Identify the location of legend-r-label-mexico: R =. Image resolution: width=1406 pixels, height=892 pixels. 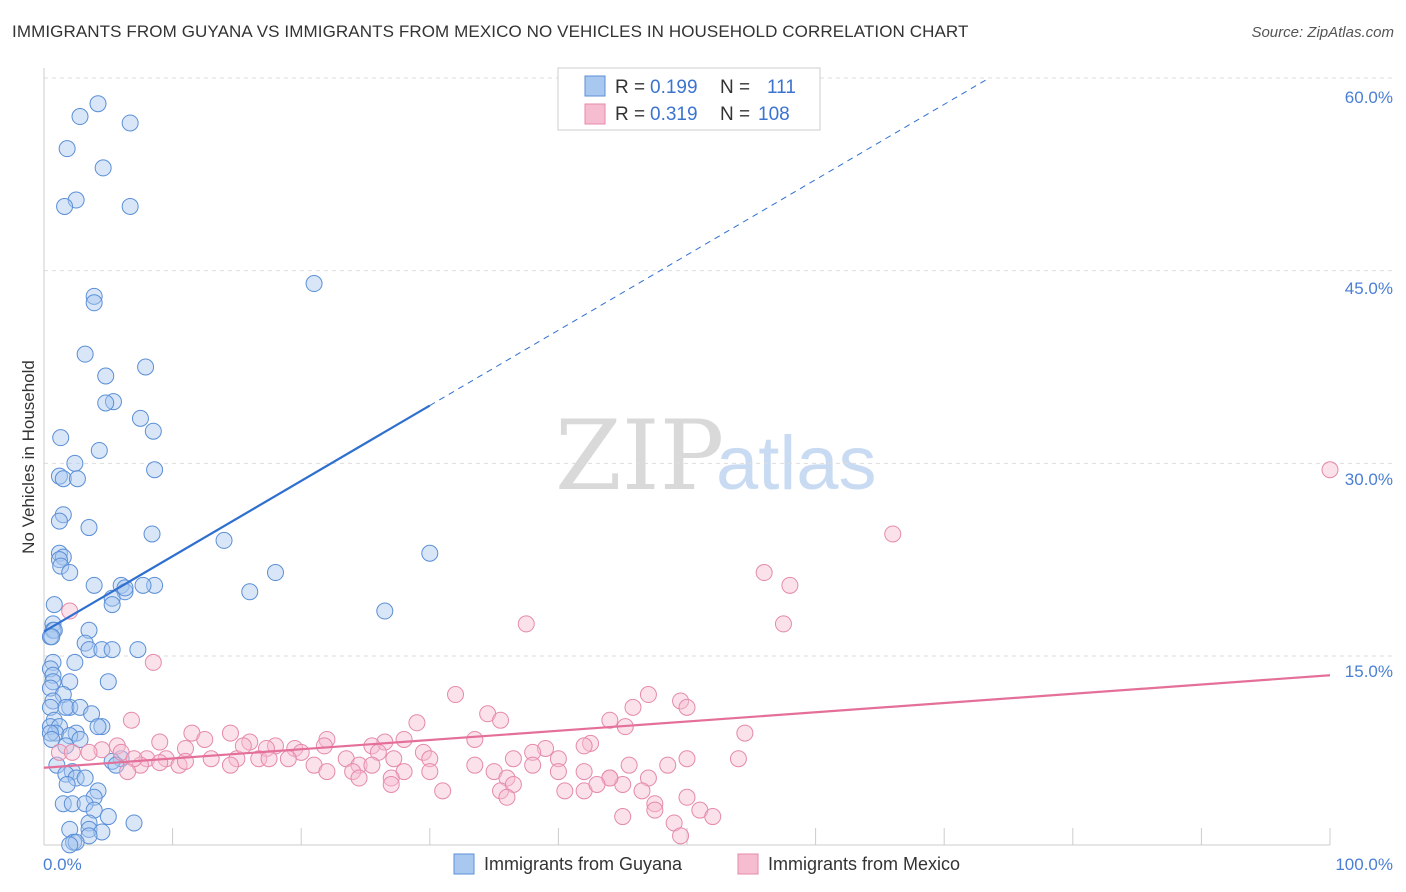
(630, 114).